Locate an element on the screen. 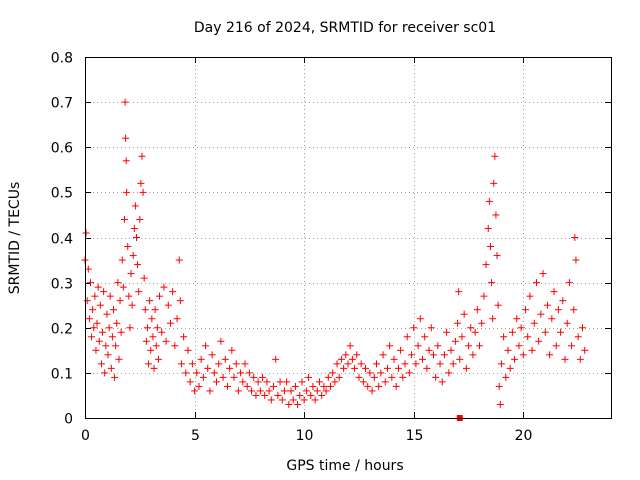 This screenshot has width=640, height=480. x-tick-label: 0 is located at coordinates (85, 436).